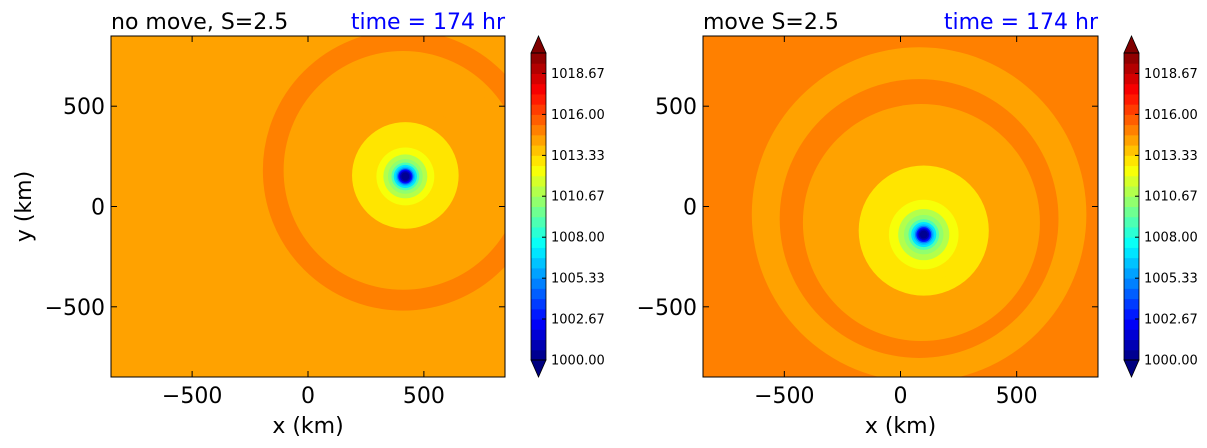  I want to click on pressure-contour, so click(923, 234).